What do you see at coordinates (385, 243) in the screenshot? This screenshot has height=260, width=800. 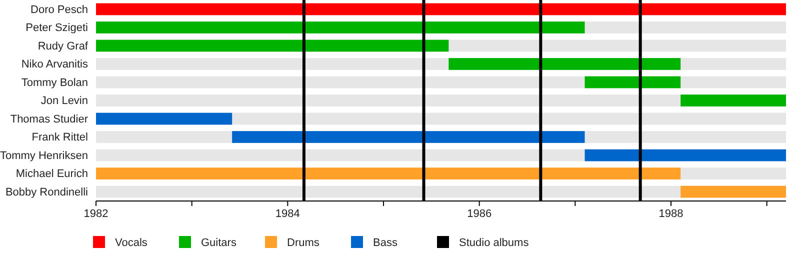 I see `legend-label: Bass` at bounding box center [385, 243].